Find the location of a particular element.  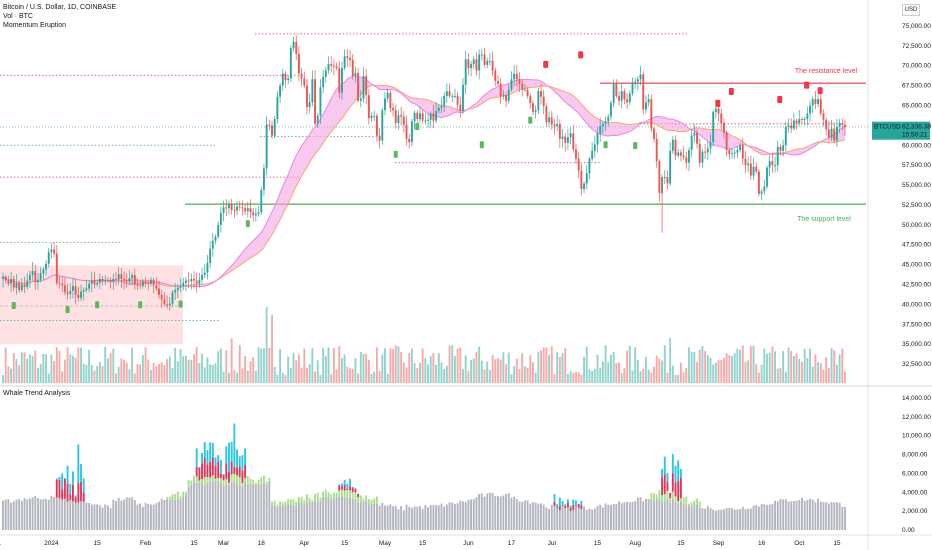

buy-signal-marker is located at coordinates (13, 306).